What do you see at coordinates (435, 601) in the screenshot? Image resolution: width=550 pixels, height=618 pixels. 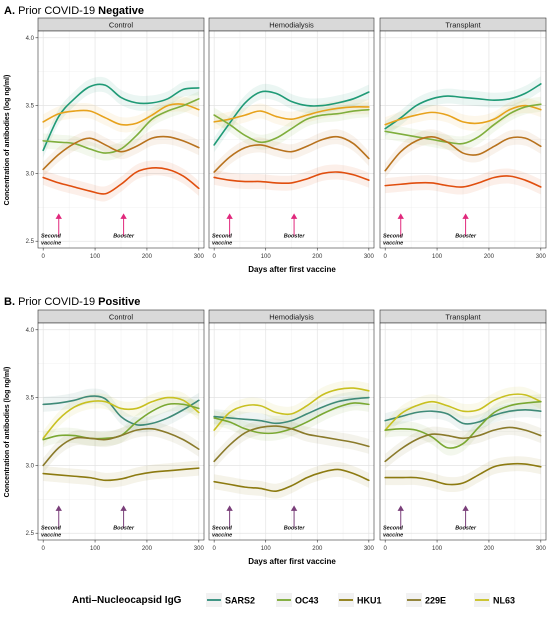 I see `legend-label: 229E` at bounding box center [435, 601].